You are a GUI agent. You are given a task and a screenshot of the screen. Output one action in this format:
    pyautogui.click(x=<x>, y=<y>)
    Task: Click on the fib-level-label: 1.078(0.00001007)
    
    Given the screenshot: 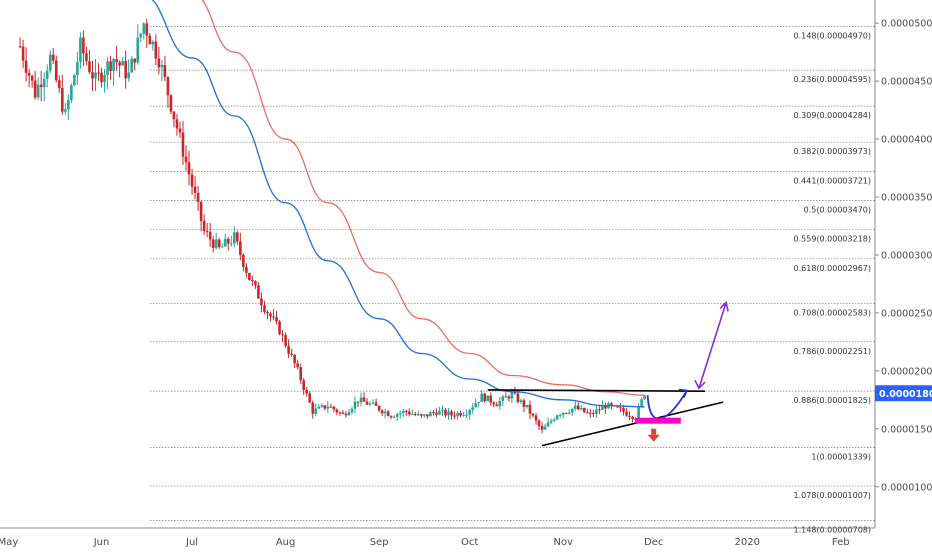 What is the action you would take?
    pyautogui.click(x=833, y=495)
    